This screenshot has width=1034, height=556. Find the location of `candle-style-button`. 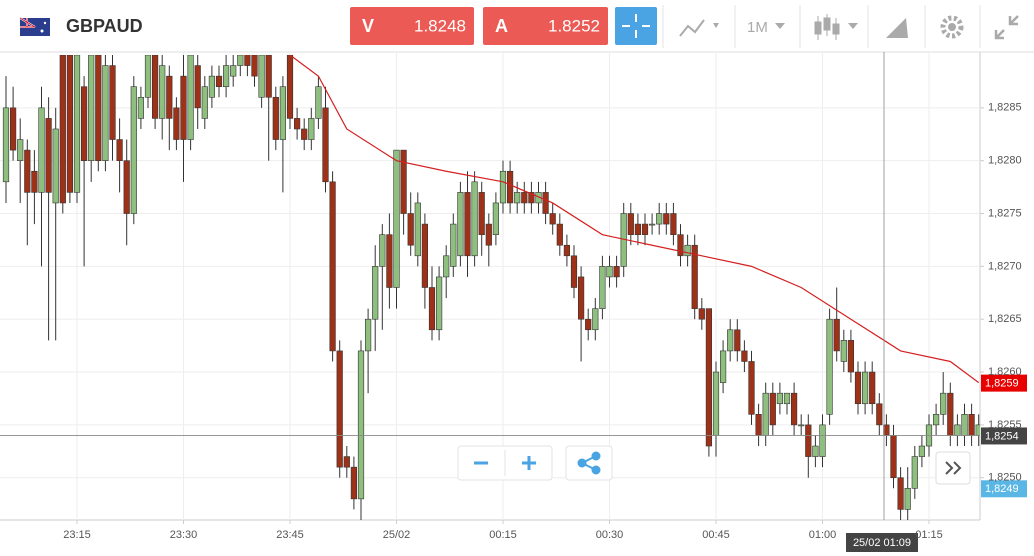

candle-style-button is located at coordinates (836, 27).